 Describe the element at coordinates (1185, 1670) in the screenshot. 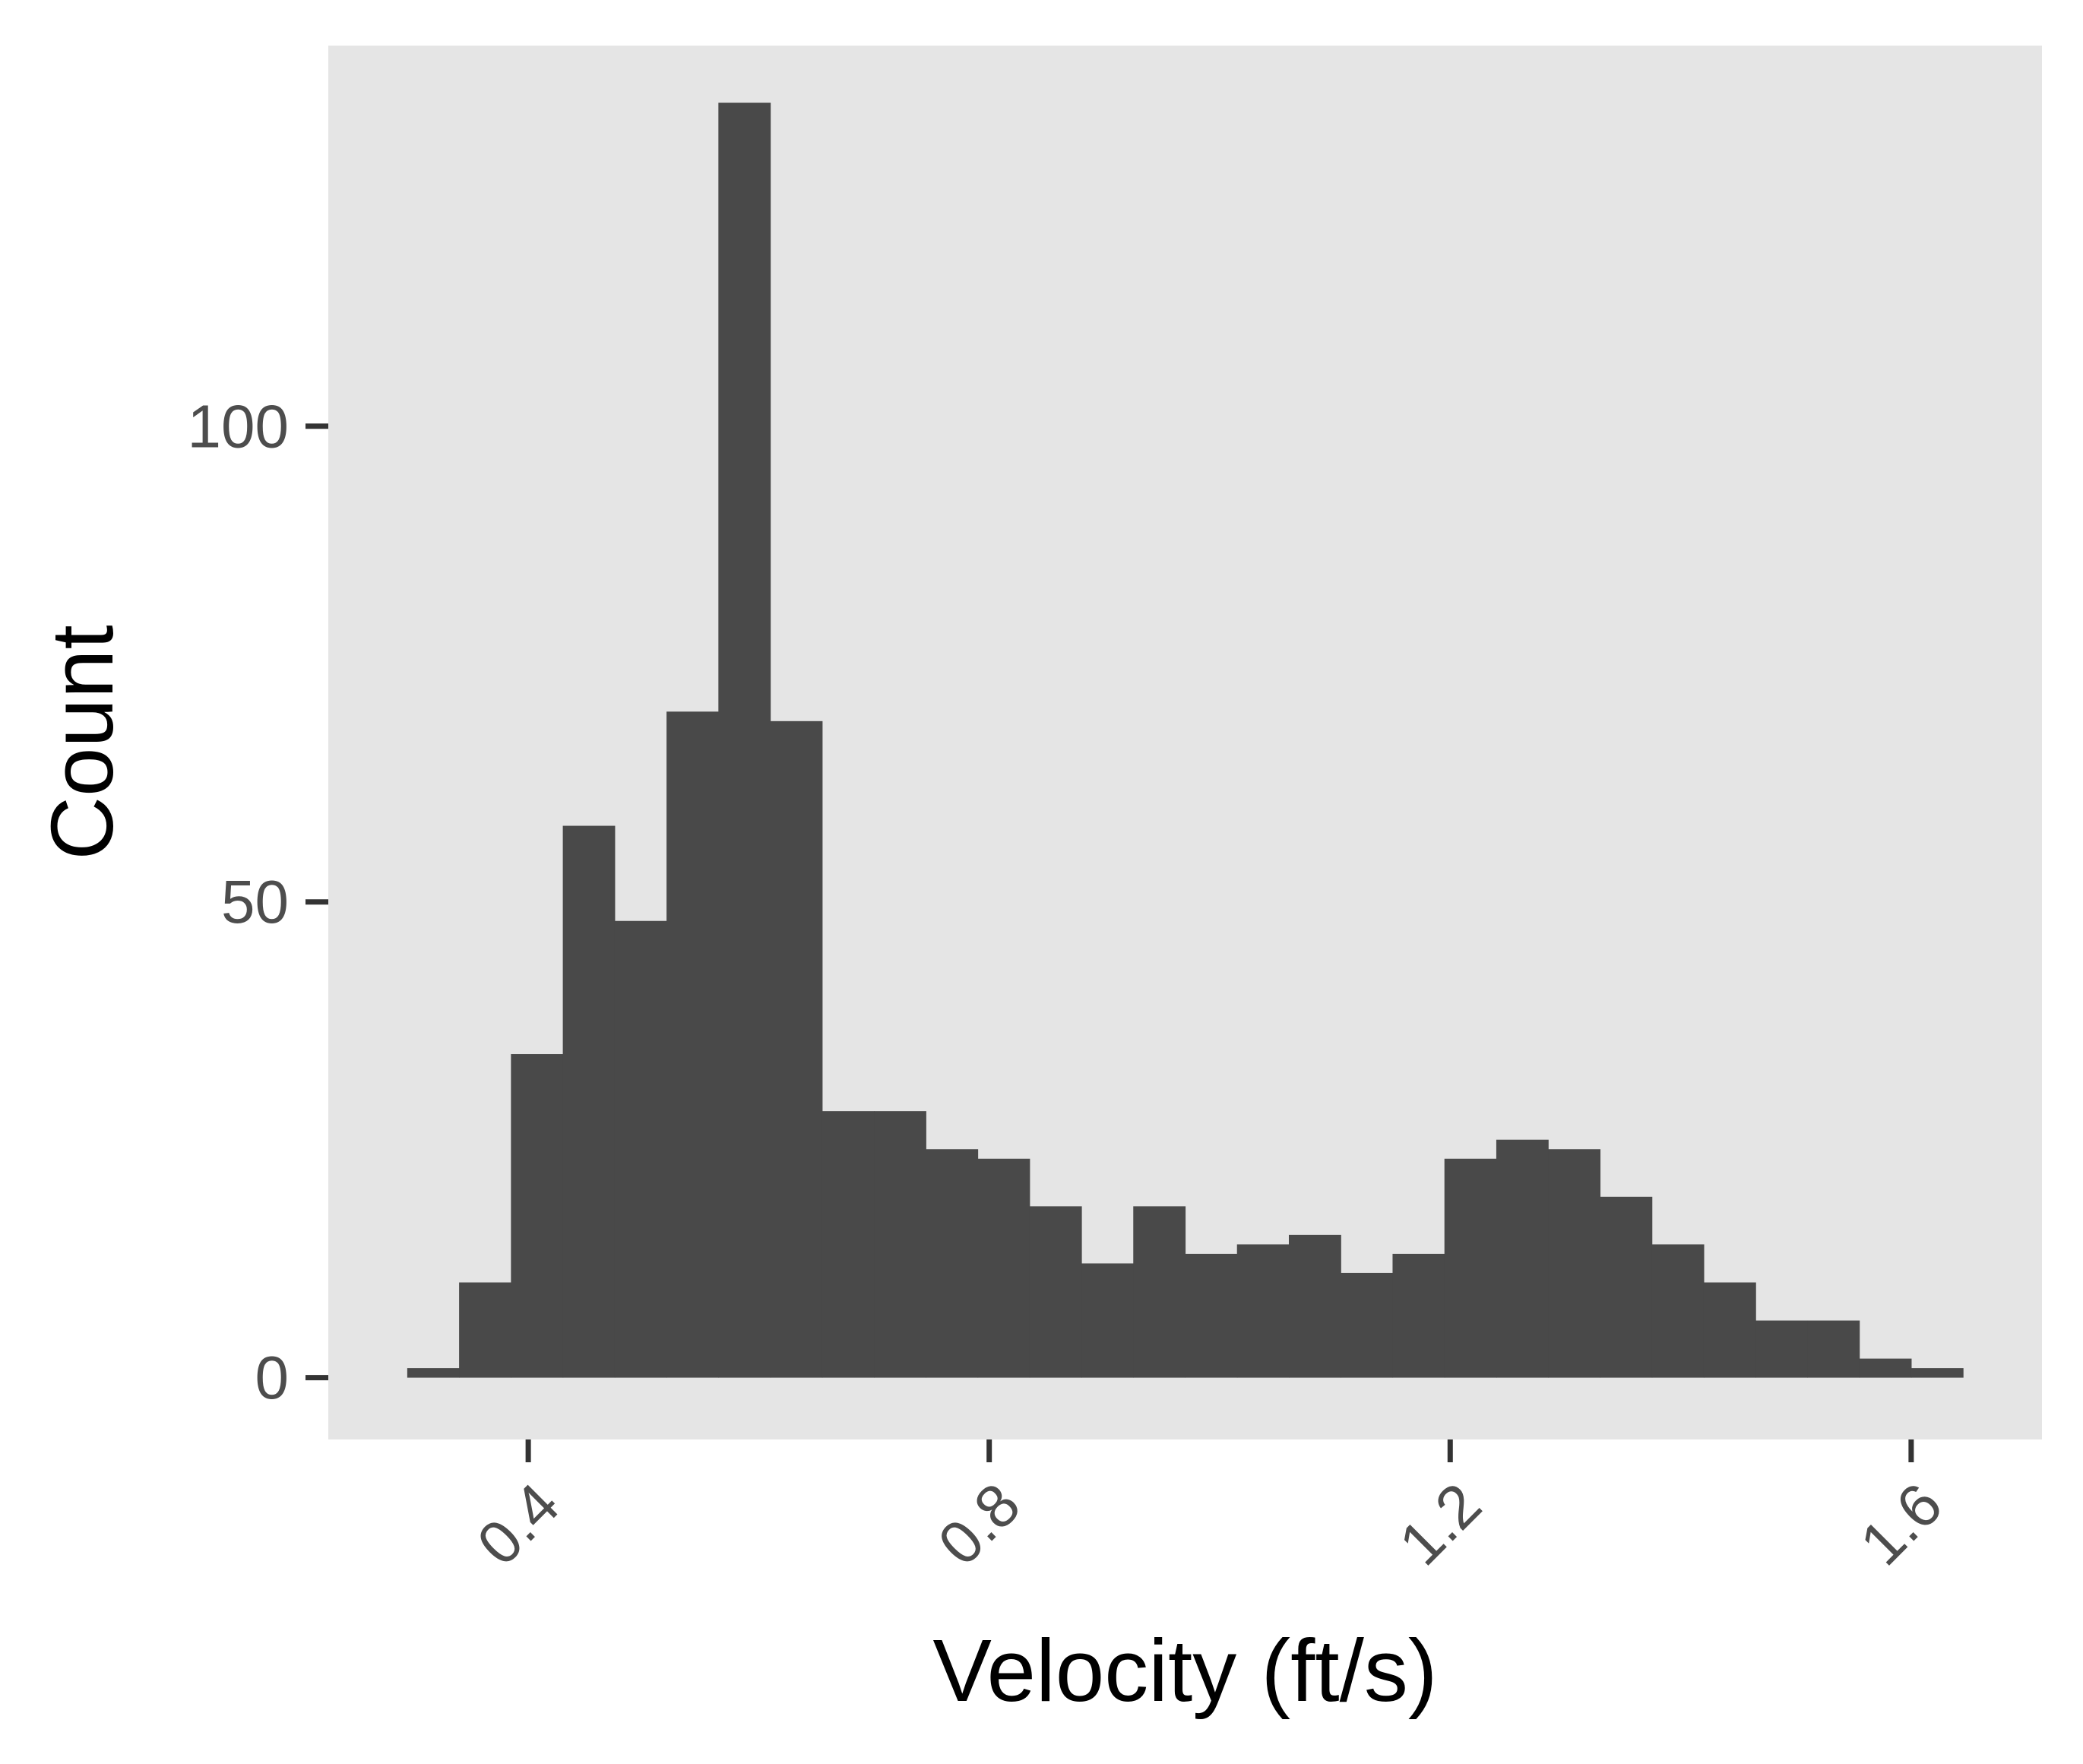

I see `x-axis-title: Velocity (ft/s)` at that location.